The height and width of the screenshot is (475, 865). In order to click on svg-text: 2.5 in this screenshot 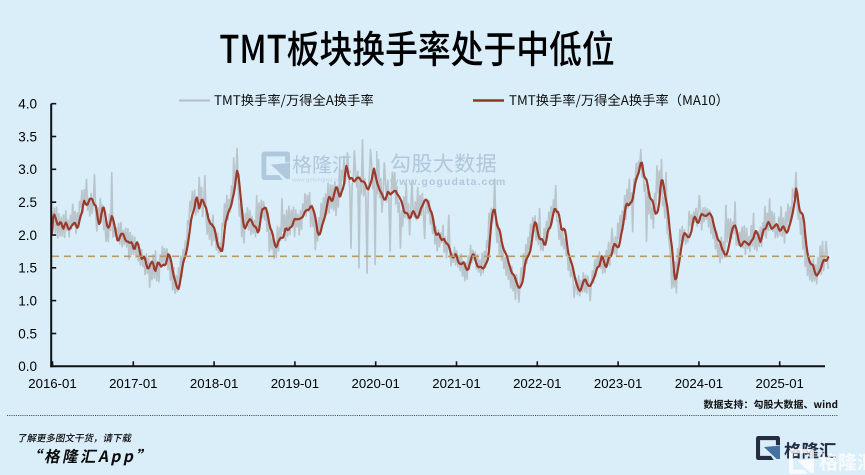, I will do `click(27, 202)`.